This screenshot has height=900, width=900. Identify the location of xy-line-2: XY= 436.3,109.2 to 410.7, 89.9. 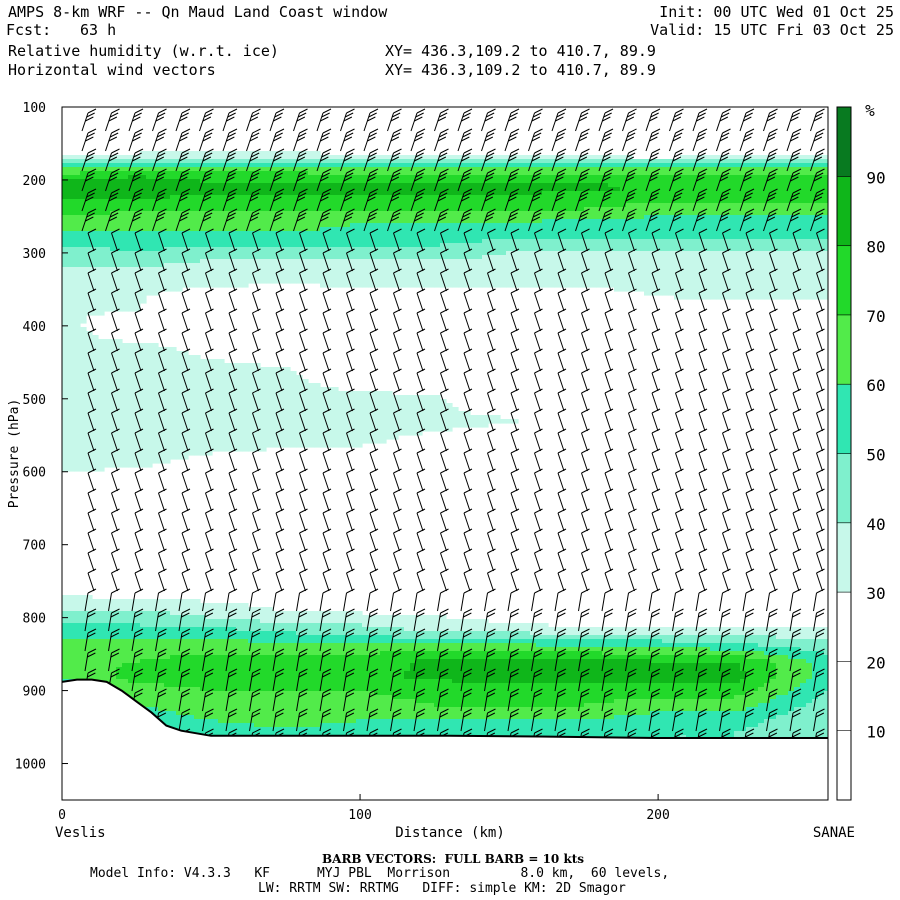
(520, 70).